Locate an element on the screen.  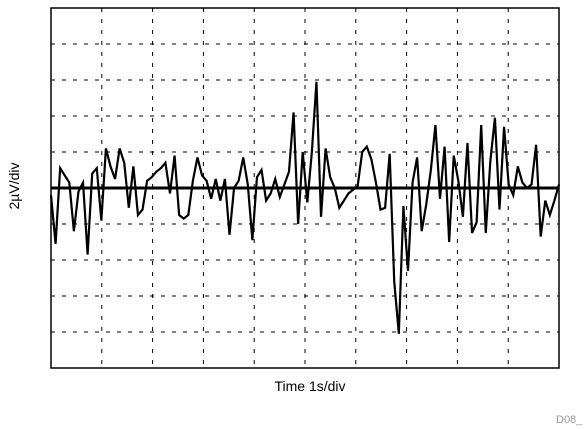
y-axis-label: 2µV/div is located at coordinates (14, 186).